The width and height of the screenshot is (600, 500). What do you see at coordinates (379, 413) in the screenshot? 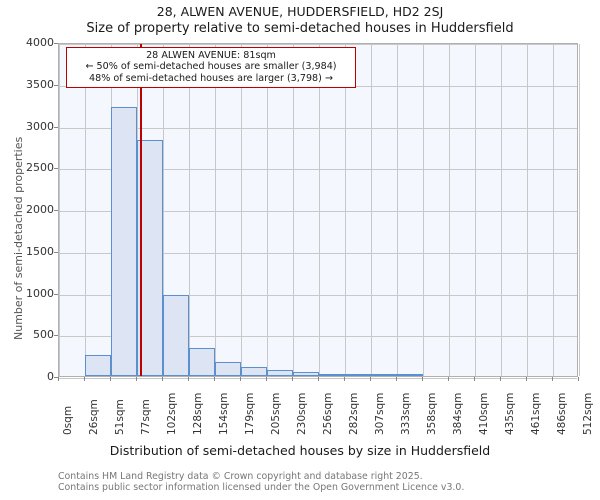
I see `x-tick-label: 307sqm` at bounding box center [379, 413].